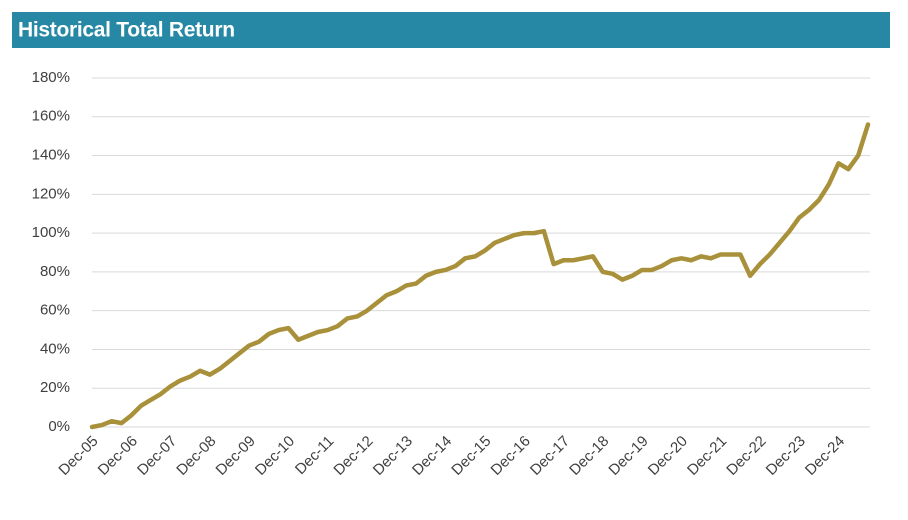 This screenshot has height=520, width=908. Describe the element at coordinates (550, 456) in the screenshot. I see `x-tick-label: Dec-17` at that location.